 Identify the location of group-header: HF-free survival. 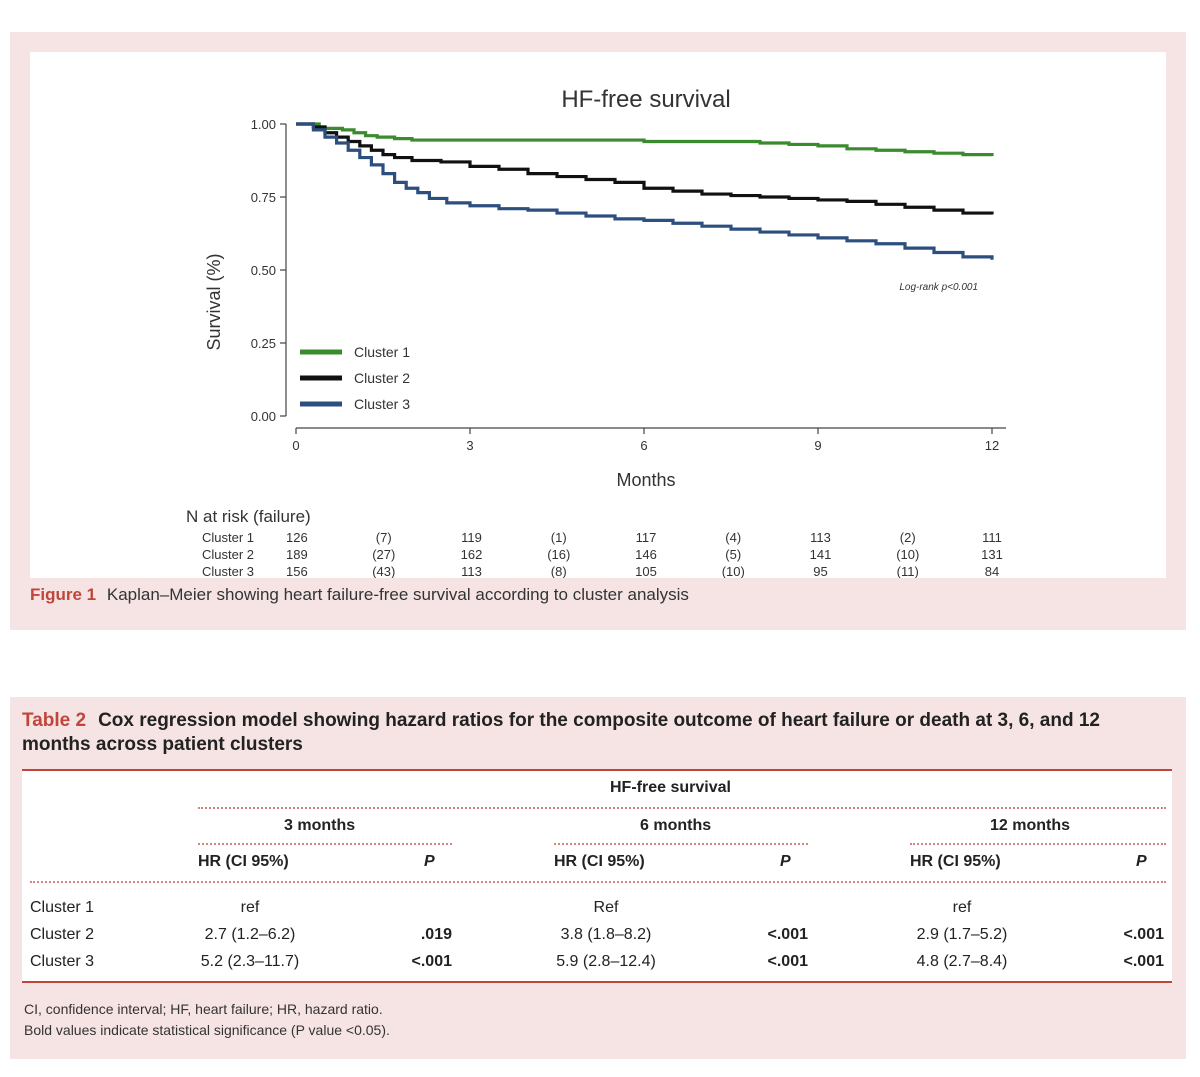
(670, 787).